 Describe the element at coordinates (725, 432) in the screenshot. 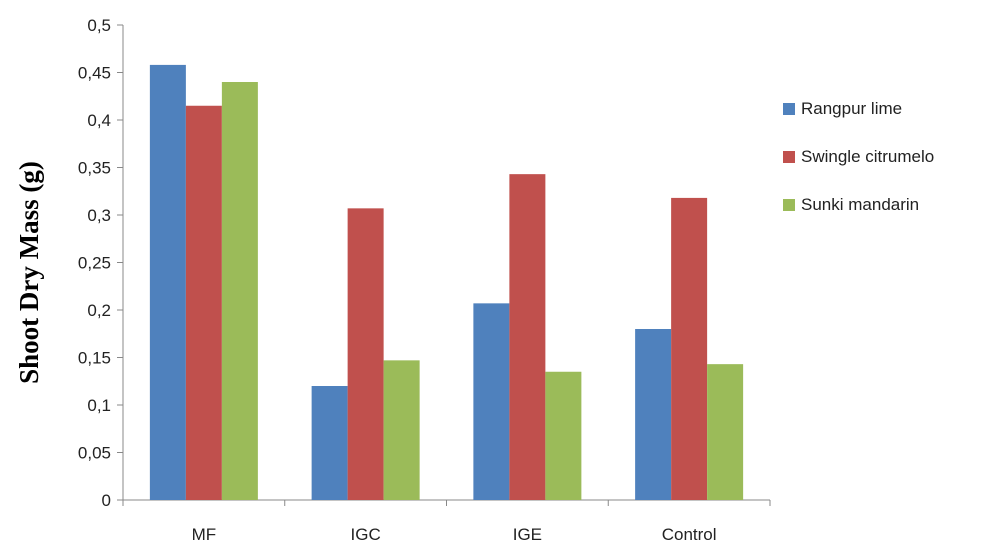

I see `bar-sunki-mandarin-control` at that location.